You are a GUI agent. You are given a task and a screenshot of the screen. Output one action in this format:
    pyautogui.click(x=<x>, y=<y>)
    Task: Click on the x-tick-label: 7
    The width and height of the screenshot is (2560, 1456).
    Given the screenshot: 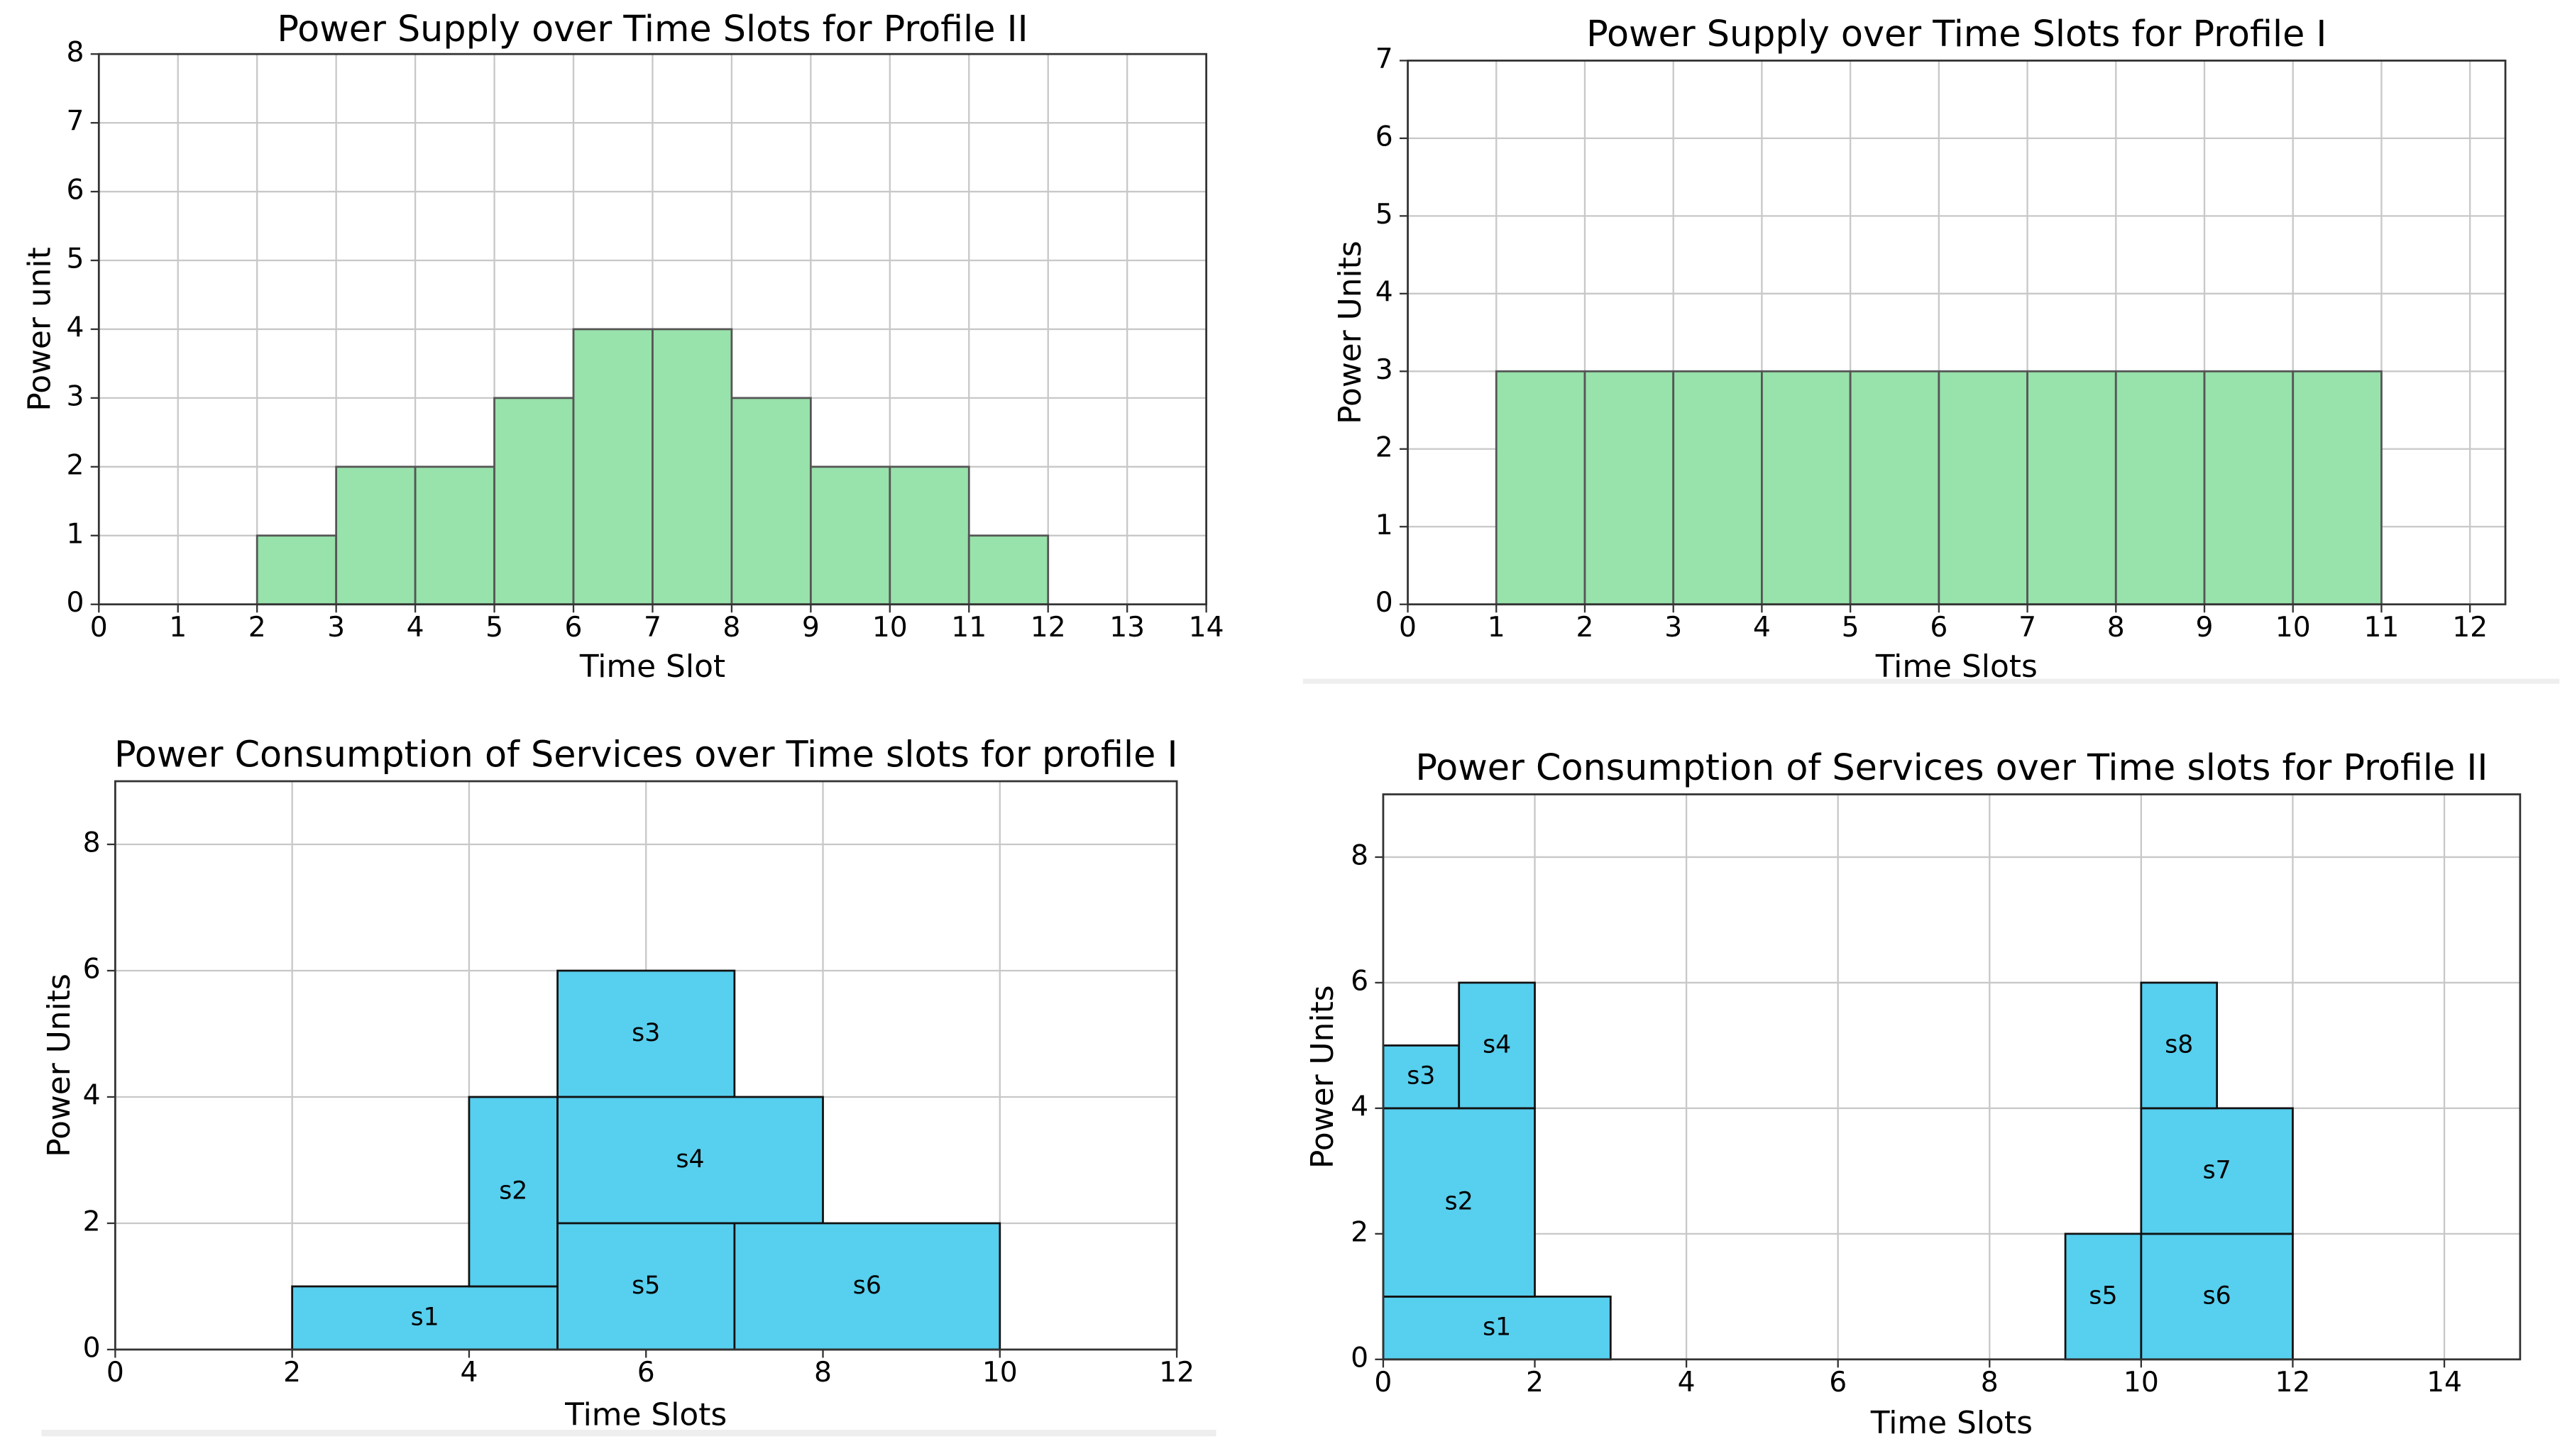 What is the action you would take?
    pyautogui.click(x=2027, y=628)
    